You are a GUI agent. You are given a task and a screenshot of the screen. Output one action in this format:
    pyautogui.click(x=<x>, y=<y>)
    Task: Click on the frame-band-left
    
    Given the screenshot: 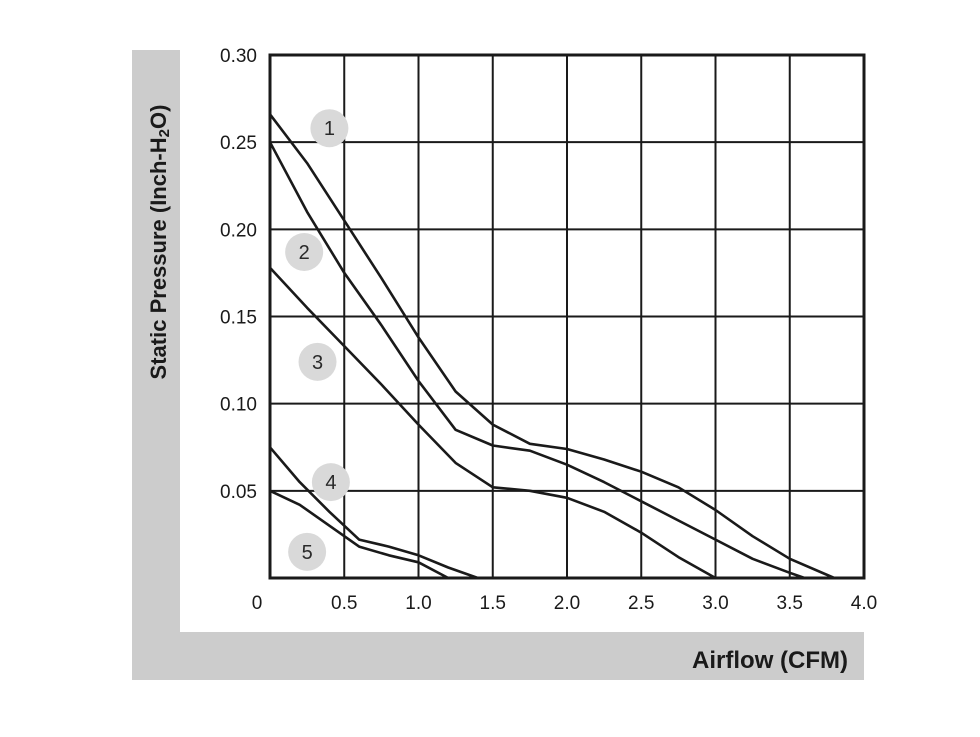 What is the action you would take?
    pyautogui.click(x=156, y=365)
    